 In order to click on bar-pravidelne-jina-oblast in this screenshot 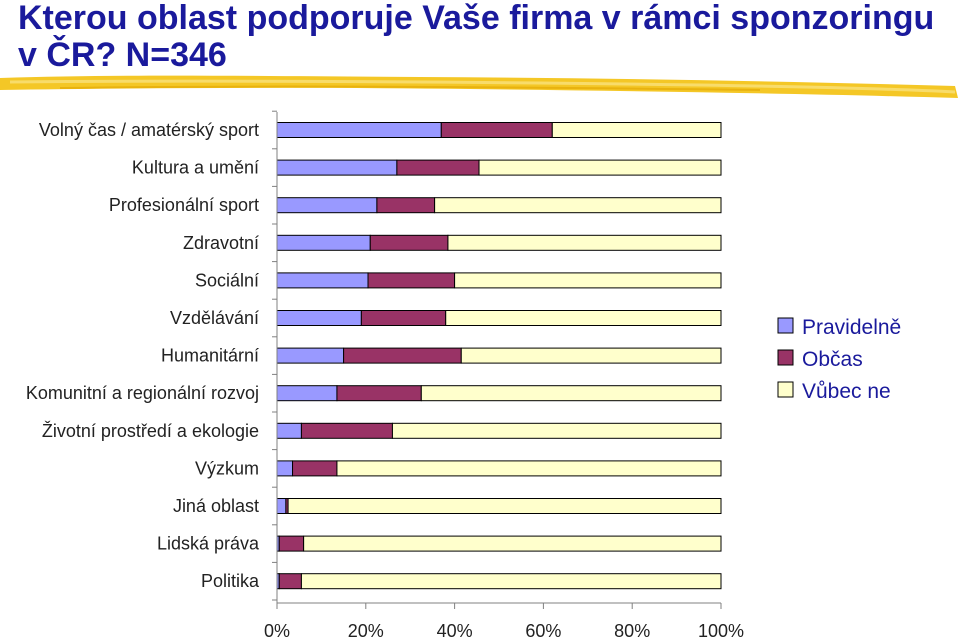, I will do `click(281, 506)`.